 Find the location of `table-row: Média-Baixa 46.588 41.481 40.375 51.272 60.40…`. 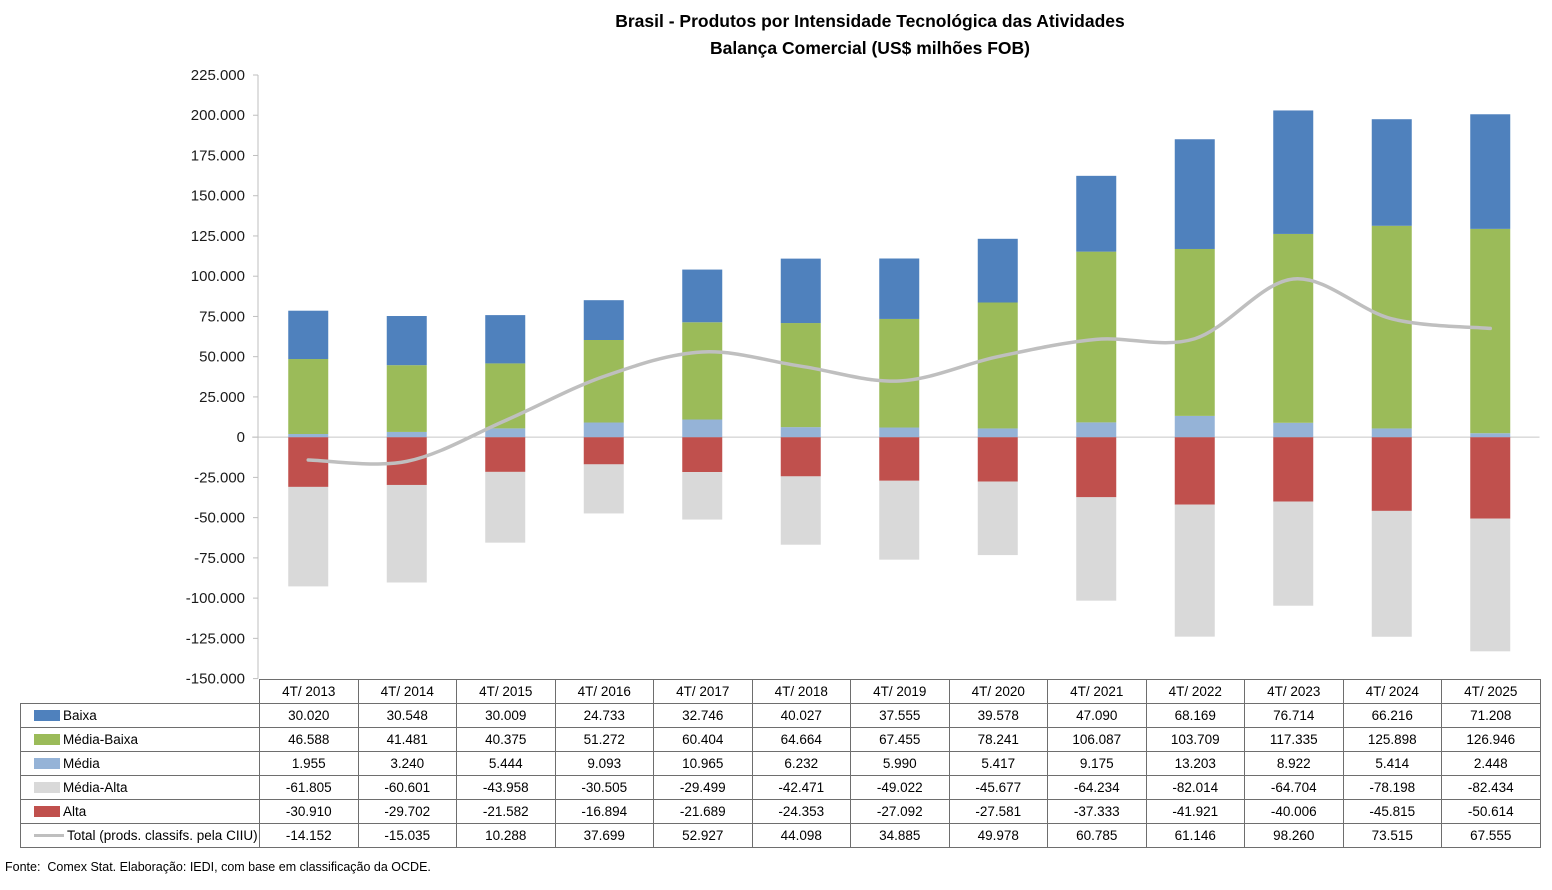

table-row: Média-Baixa 46.588 41.481 40.375 51.272 60.40… is located at coordinates (780, 739).